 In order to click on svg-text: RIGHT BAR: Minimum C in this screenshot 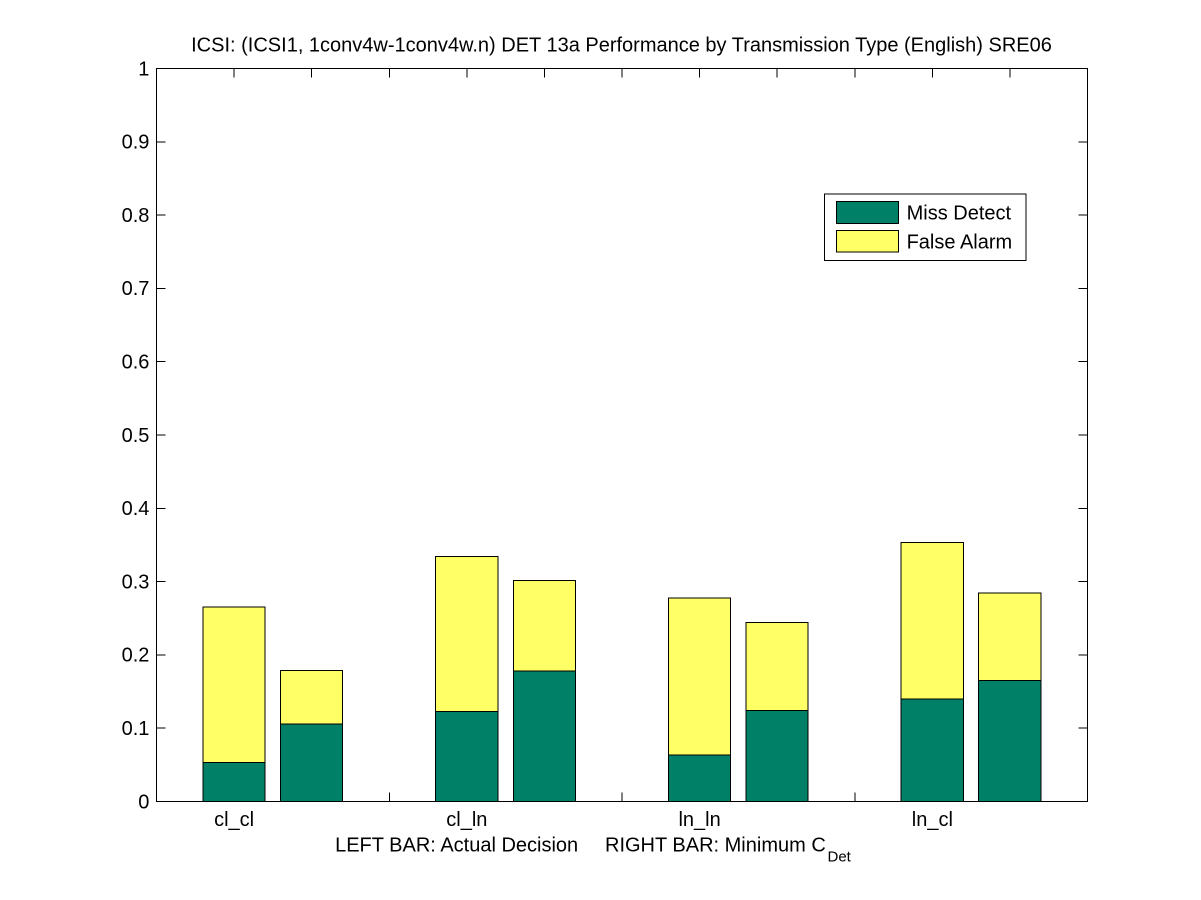, I will do `click(715, 845)`.